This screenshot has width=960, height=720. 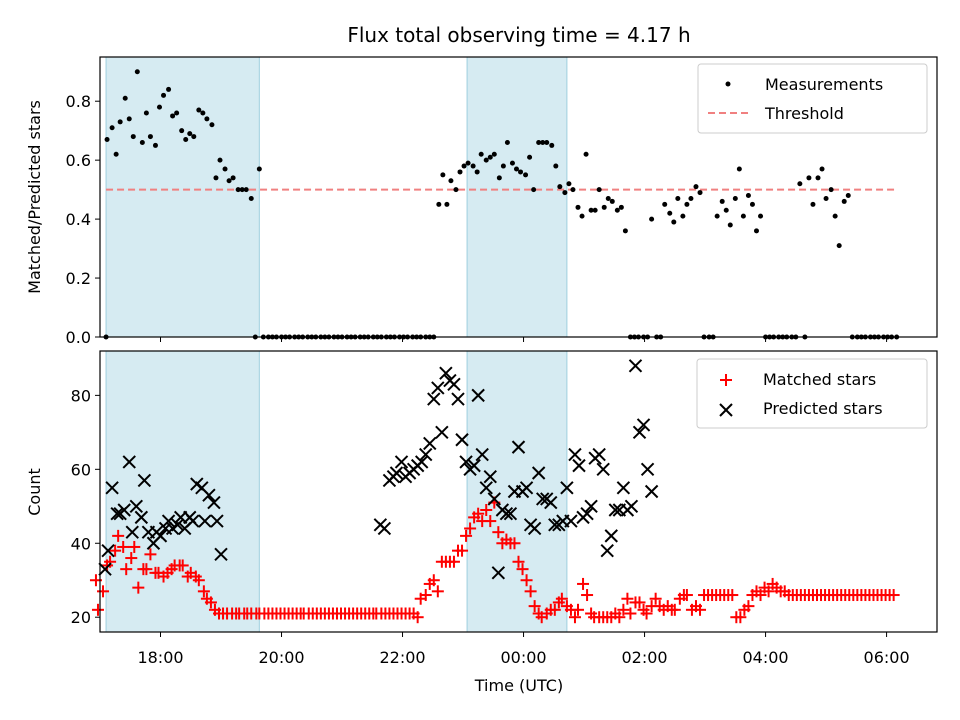 What do you see at coordinates (728, 84) in the screenshot?
I see `legend-measurements-marker` at bounding box center [728, 84].